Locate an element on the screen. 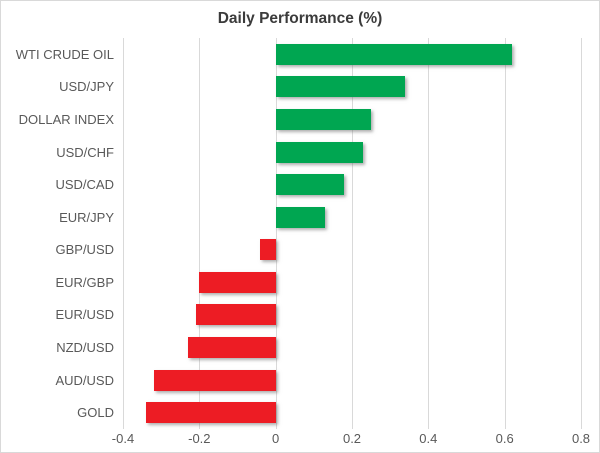  category-label: EUR/JPY is located at coordinates (86, 217).